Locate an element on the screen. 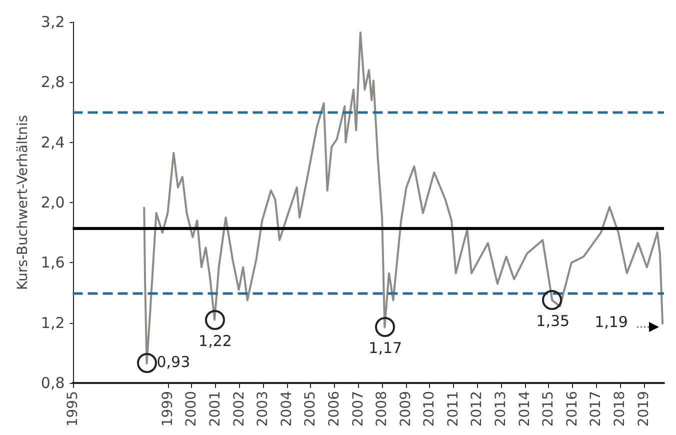  x-tick-label: 2014 is located at coordinates (524, 408).